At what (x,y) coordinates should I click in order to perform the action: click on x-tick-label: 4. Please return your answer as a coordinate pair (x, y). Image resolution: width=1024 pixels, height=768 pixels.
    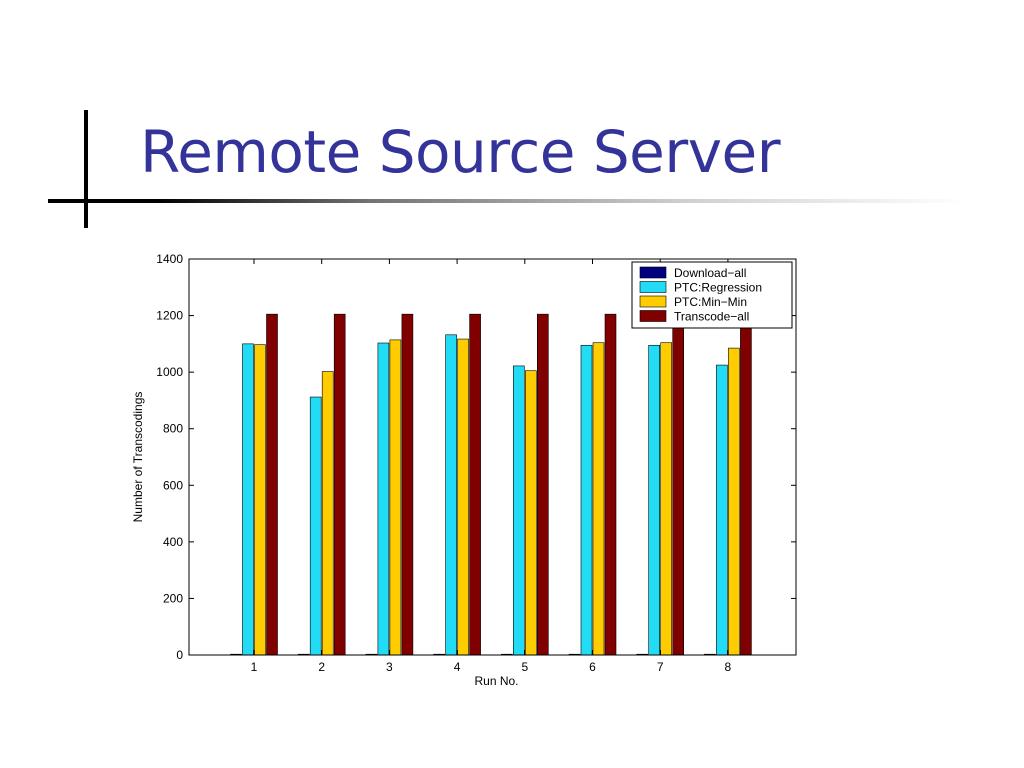
    Looking at the image, I should click on (457, 667).